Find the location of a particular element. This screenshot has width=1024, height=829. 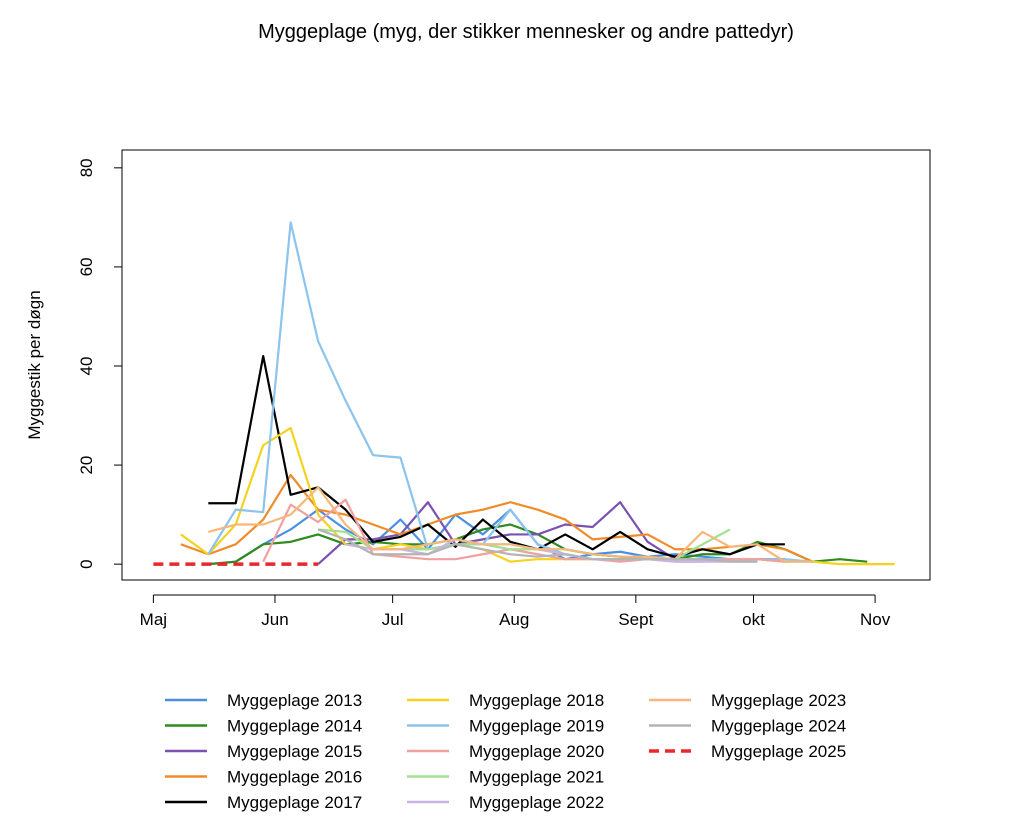

x-tick-label: Sept is located at coordinates (635, 619).